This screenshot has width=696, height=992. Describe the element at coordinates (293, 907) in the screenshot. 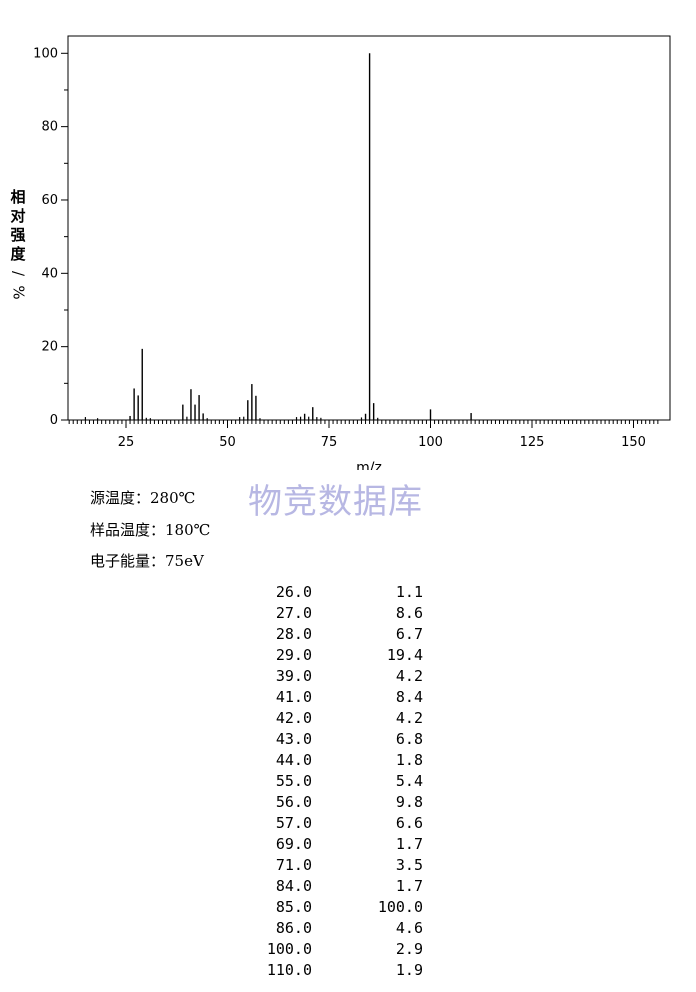

I see `peak-mz: 85.0` at that location.